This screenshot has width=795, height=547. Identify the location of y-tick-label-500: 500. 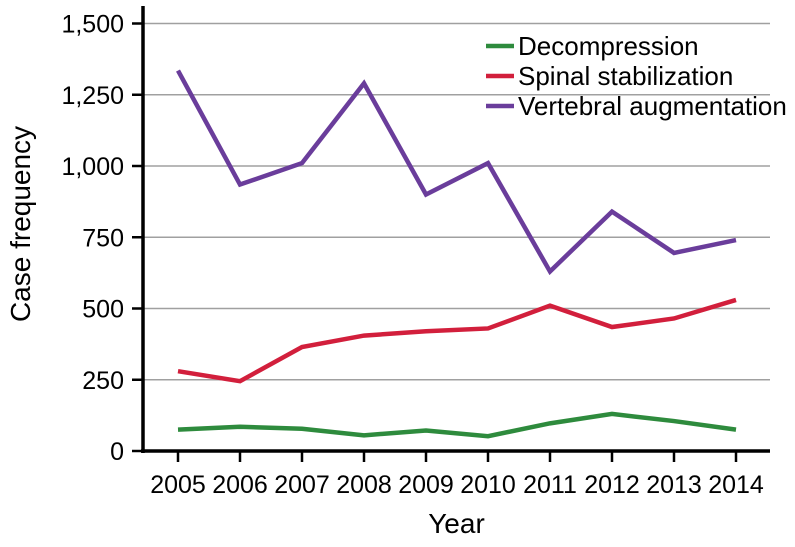
(103, 310).